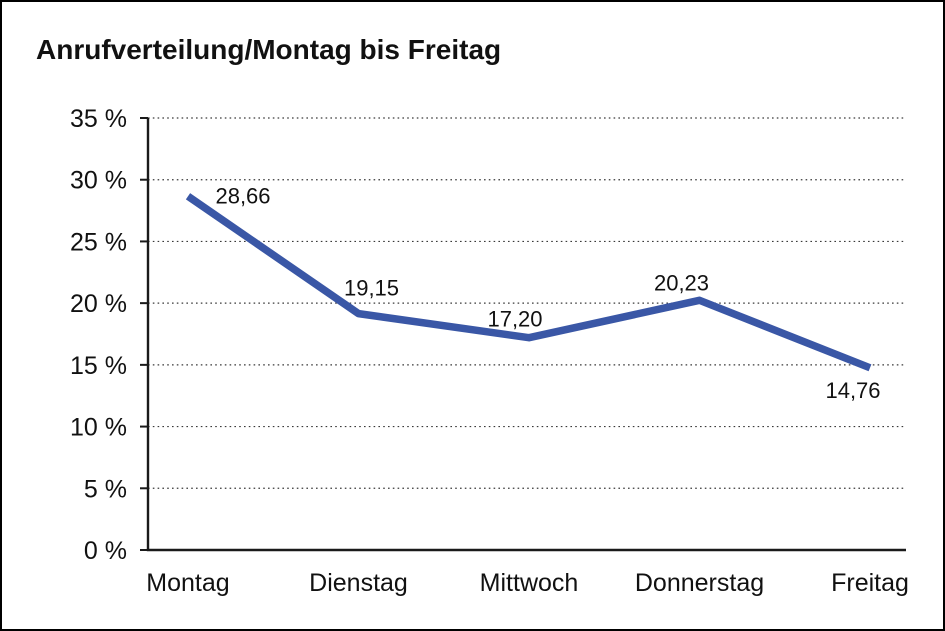 The height and width of the screenshot is (631, 945). What do you see at coordinates (98, 181) in the screenshot?
I see `y-tick-label: 30 %` at bounding box center [98, 181].